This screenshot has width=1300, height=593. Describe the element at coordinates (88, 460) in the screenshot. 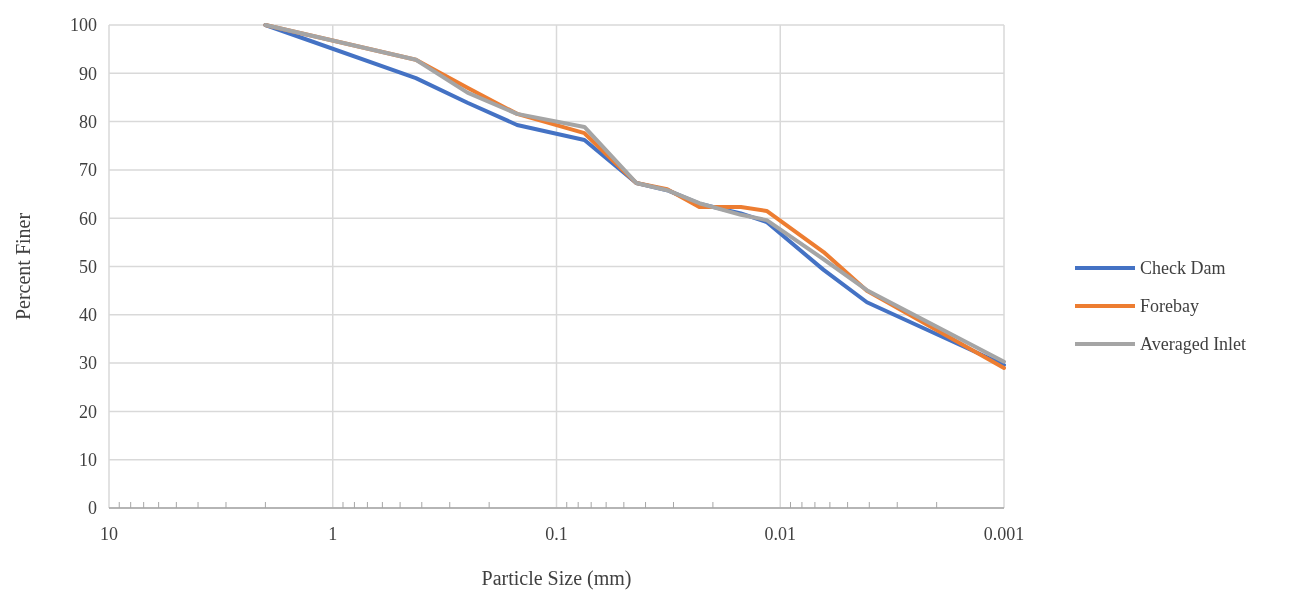

I see `y-tick-label: 10` at that location.